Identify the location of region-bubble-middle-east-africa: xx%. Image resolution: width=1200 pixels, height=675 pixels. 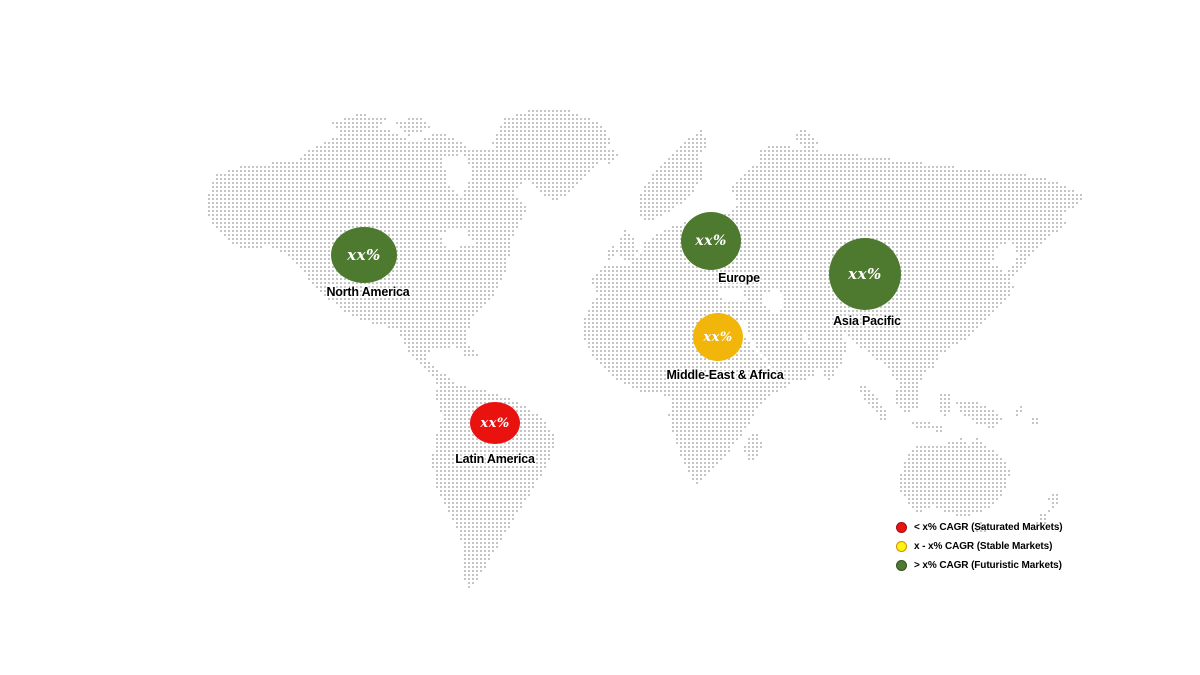
(718, 337).